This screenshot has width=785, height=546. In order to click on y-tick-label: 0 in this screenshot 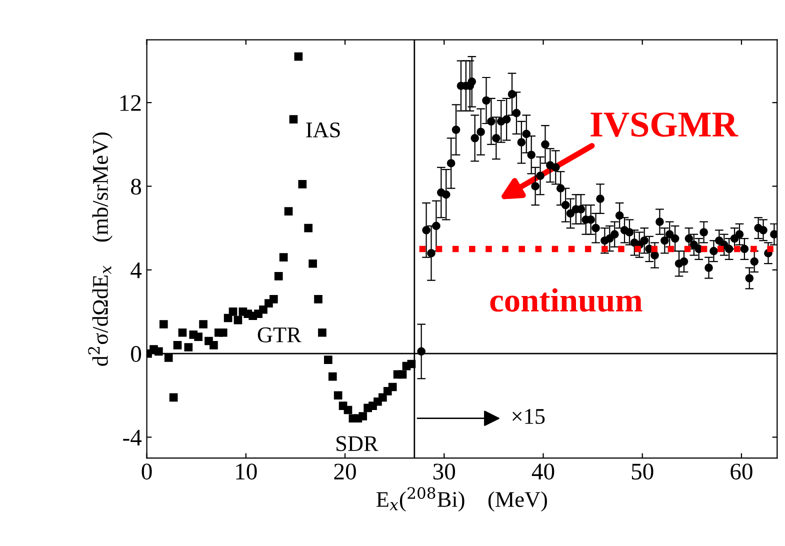, I will do `click(136, 354)`.